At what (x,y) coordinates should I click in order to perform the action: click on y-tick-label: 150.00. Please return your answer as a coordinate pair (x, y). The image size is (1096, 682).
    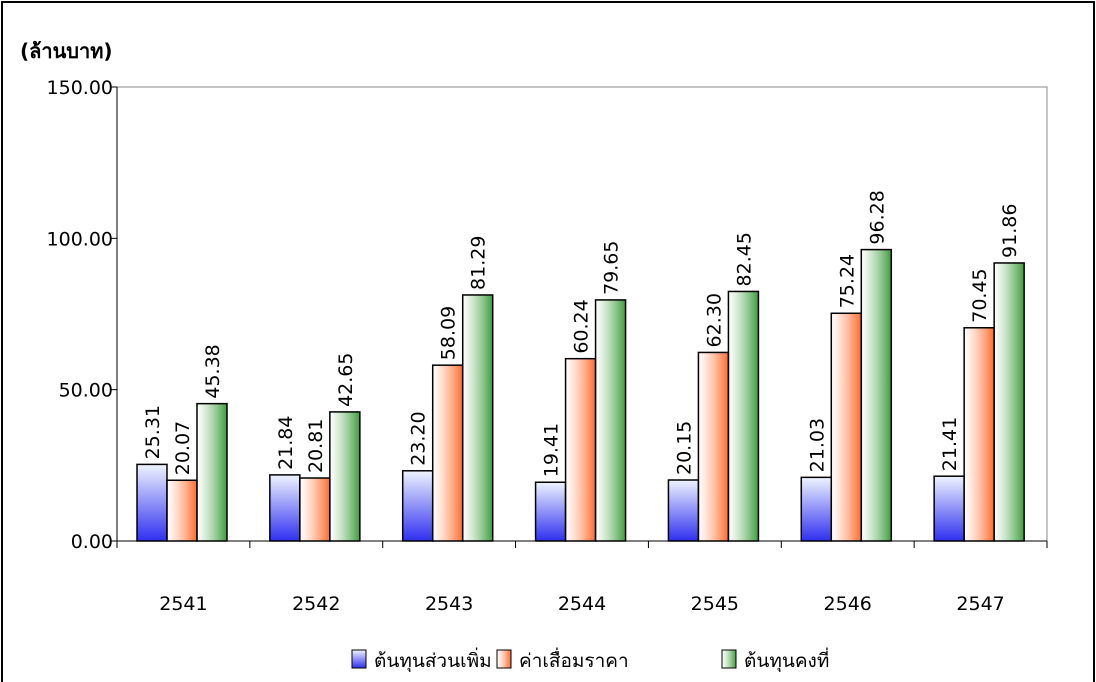
    Looking at the image, I should click on (80, 88).